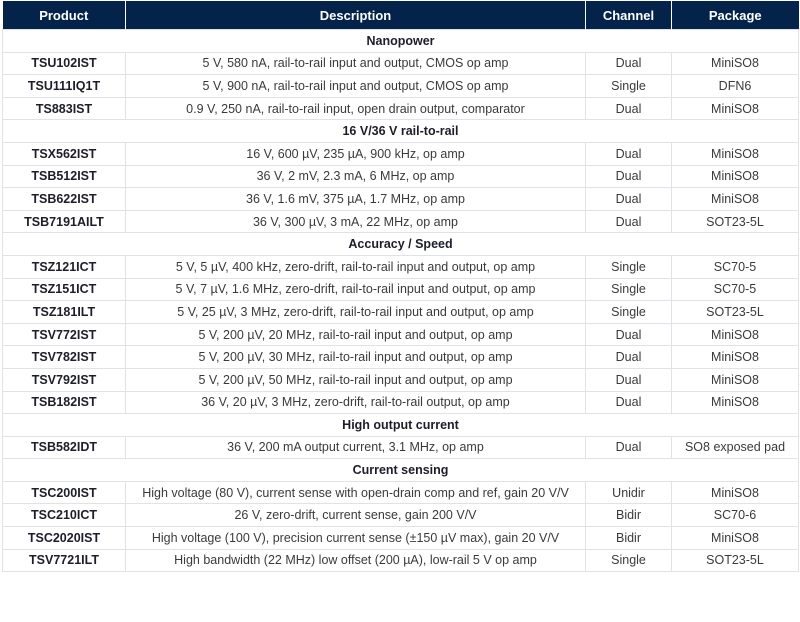 The height and width of the screenshot is (622, 800). I want to click on section-title: Current sensing, so click(400, 470).